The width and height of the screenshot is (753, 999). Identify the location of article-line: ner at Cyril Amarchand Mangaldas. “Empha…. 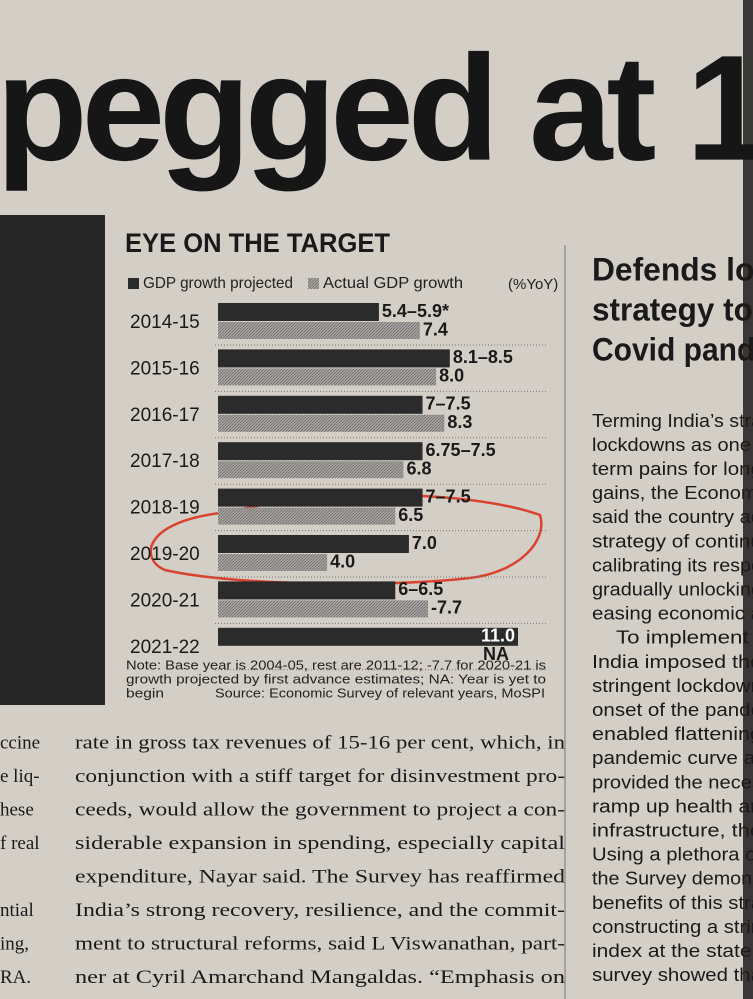
(320, 977).